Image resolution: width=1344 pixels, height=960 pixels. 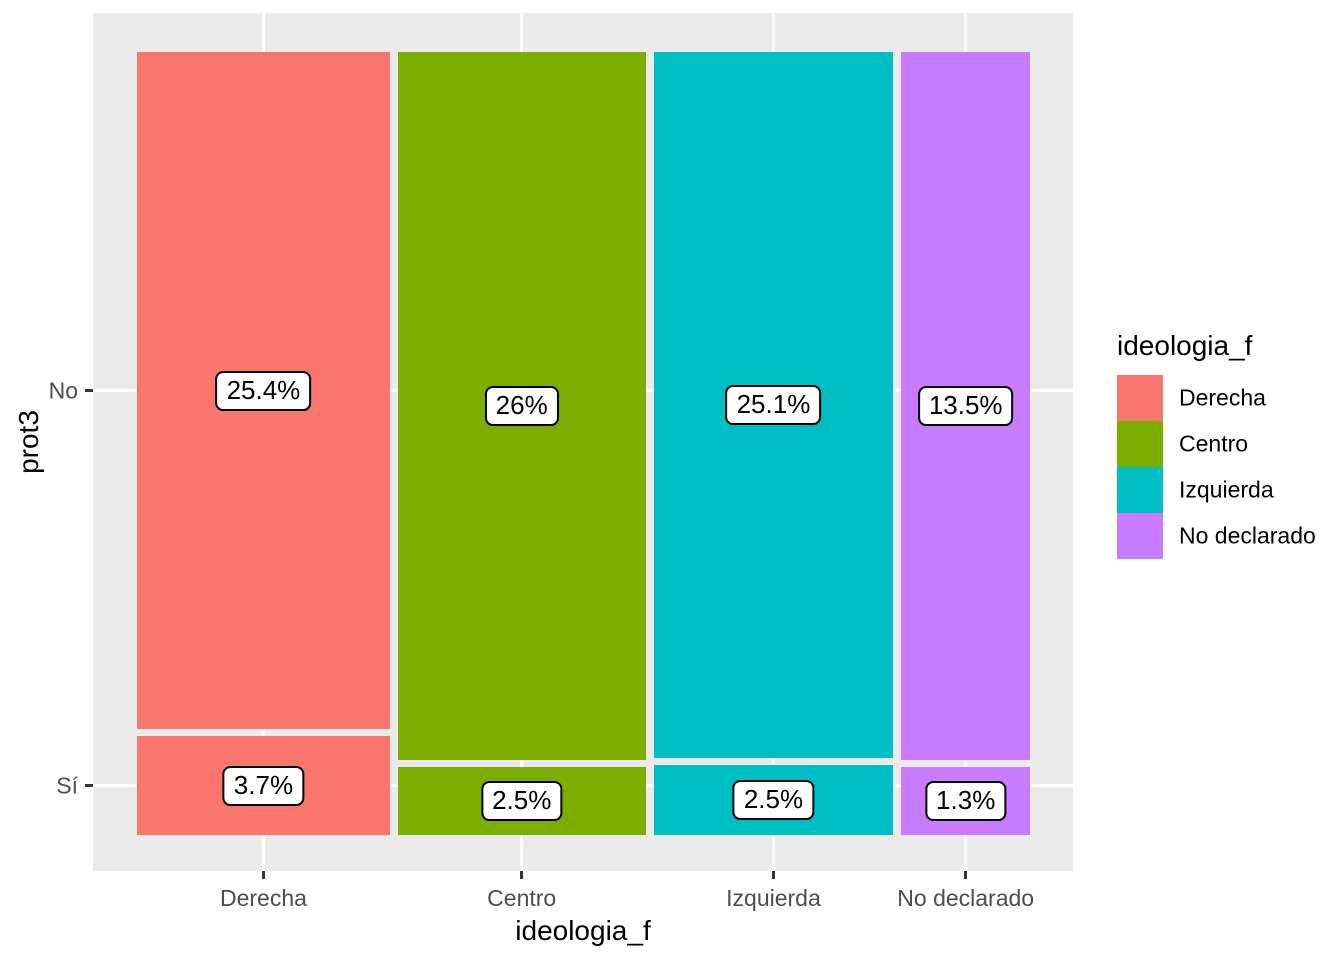 What do you see at coordinates (28, 442) in the screenshot?
I see `y-axis-title: prot3` at bounding box center [28, 442].